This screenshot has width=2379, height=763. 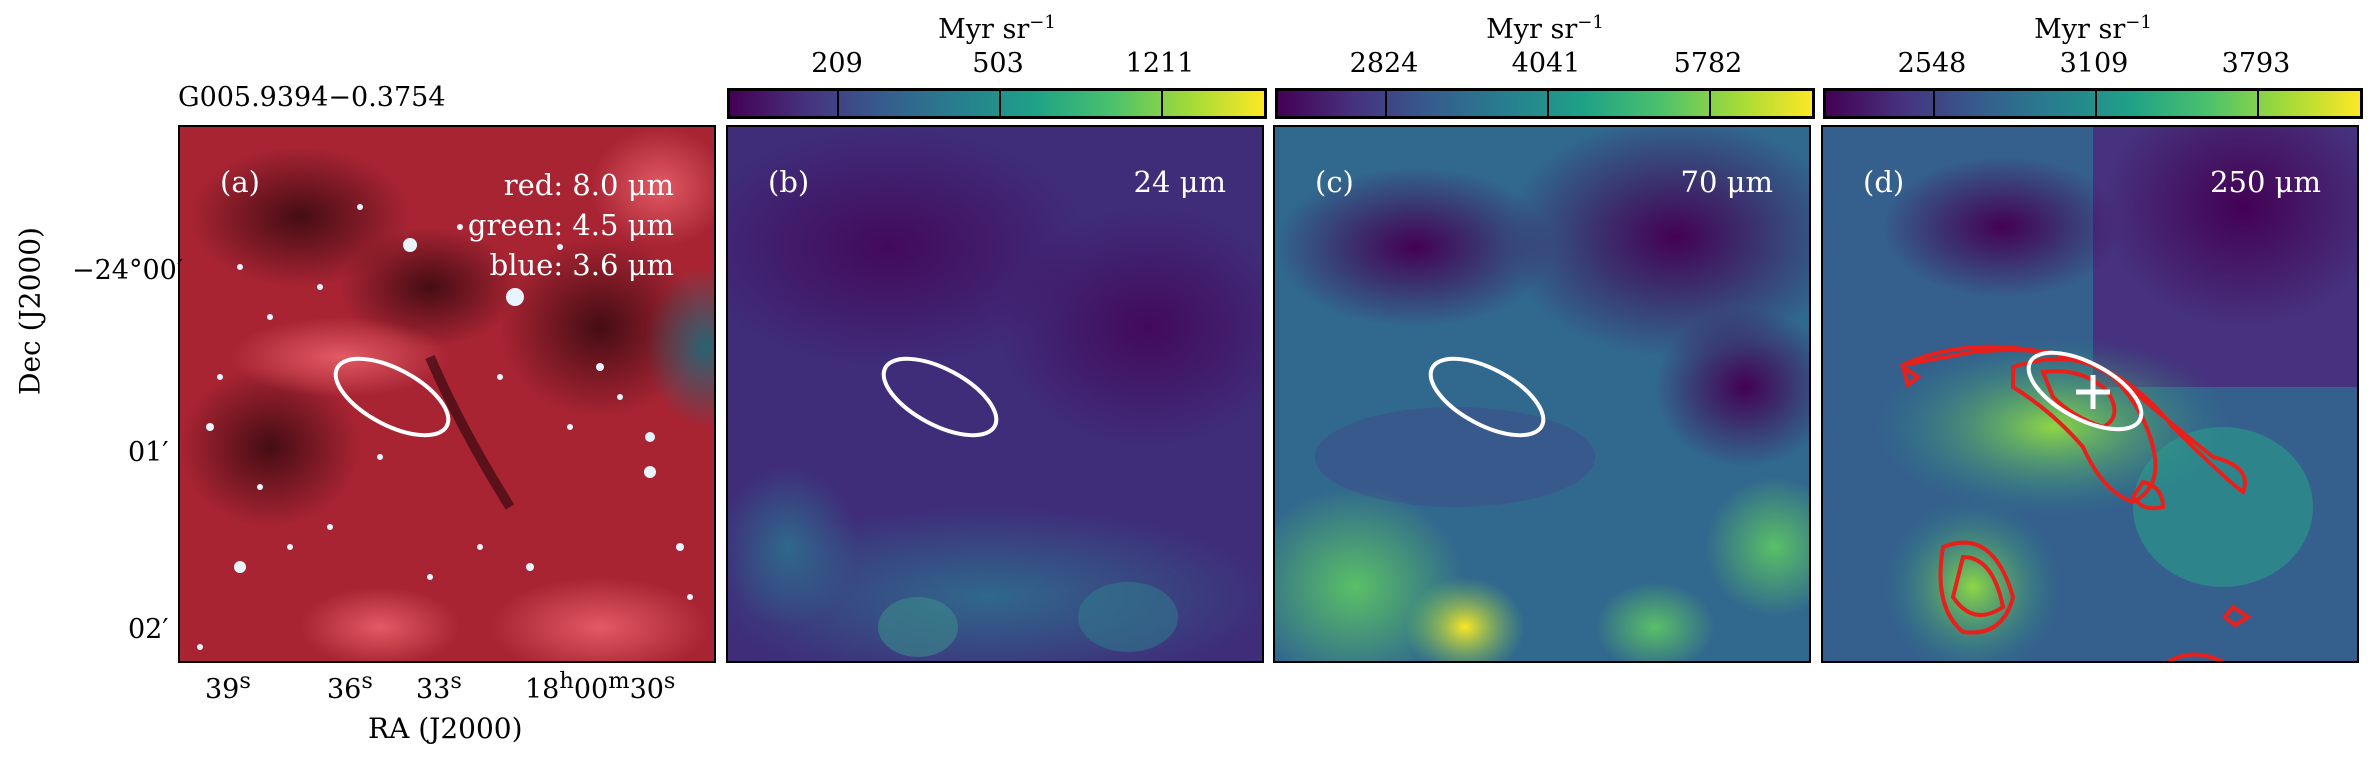 What do you see at coordinates (1726, 182) in the screenshot?
I see `panel-c-wavelength: 70 μm` at bounding box center [1726, 182].